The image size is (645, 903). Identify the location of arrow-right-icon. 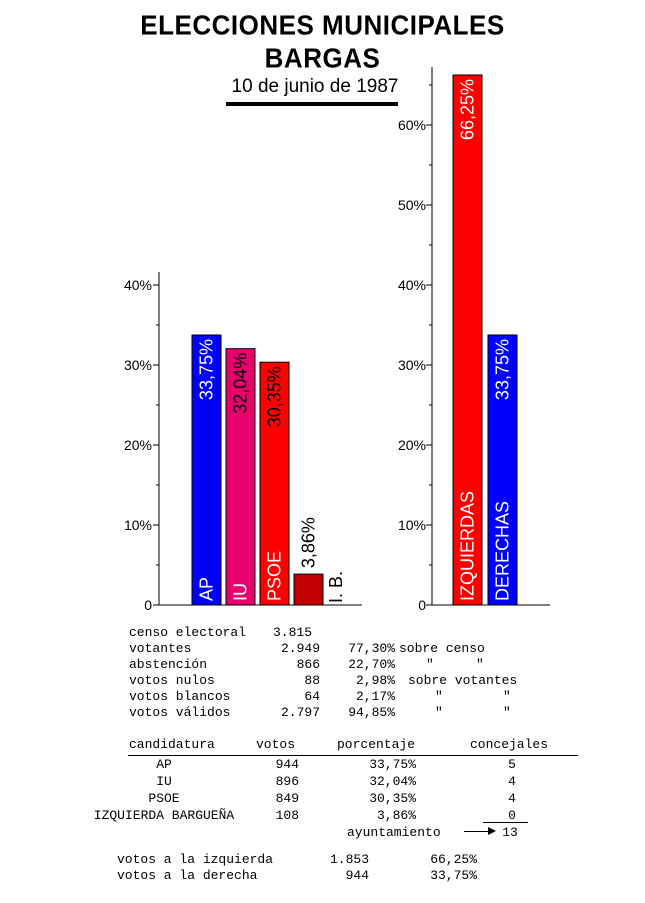
(480, 831).